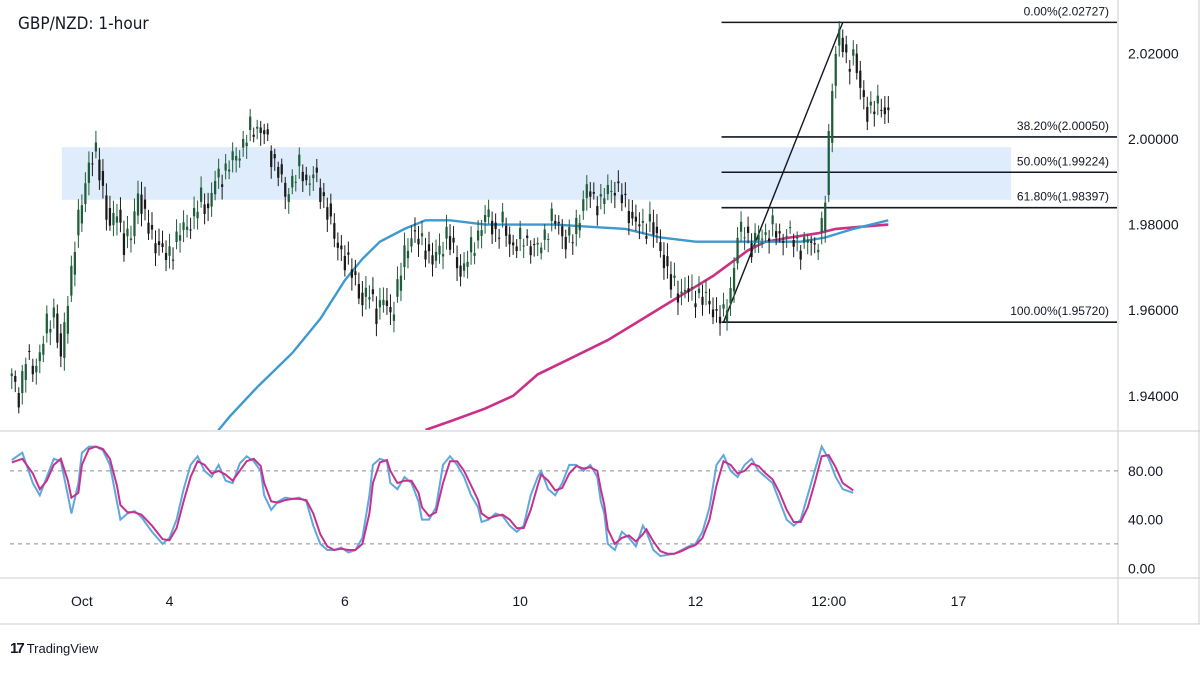  Describe the element at coordinates (345, 601) in the screenshot. I see `time-tick-label: 6` at that location.